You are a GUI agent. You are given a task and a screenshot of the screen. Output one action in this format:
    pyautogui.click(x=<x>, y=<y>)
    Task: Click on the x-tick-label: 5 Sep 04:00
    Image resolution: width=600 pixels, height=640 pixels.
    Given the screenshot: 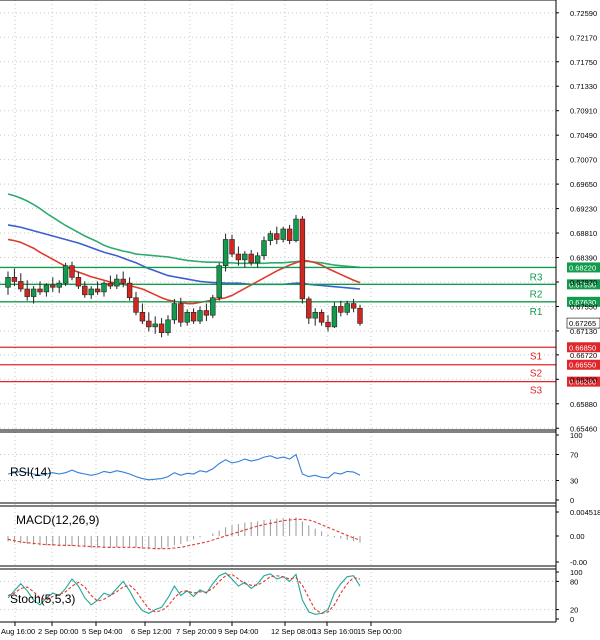 What is the action you would take?
    pyautogui.click(x=102, y=631)
    